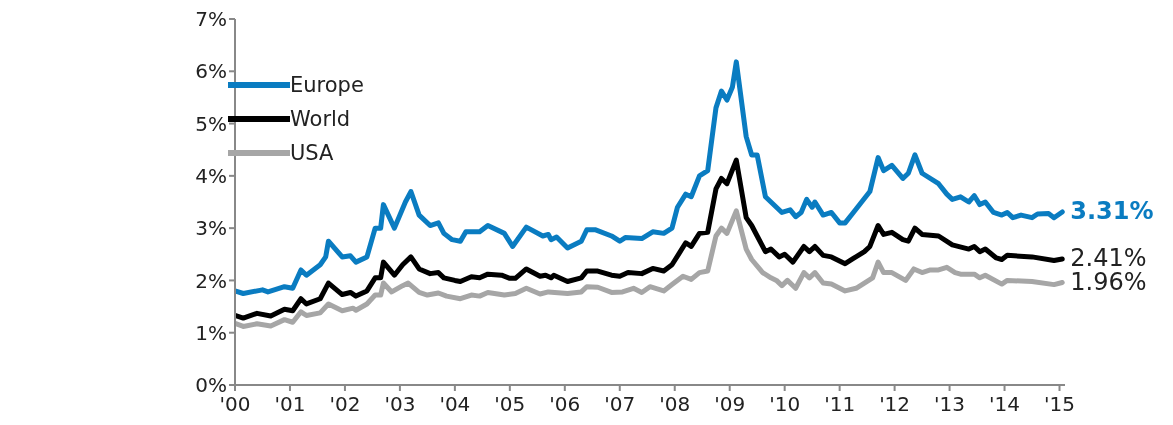  What do you see at coordinates (730, 404) in the screenshot?
I see `x-tick-label: '09` at bounding box center [730, 404].